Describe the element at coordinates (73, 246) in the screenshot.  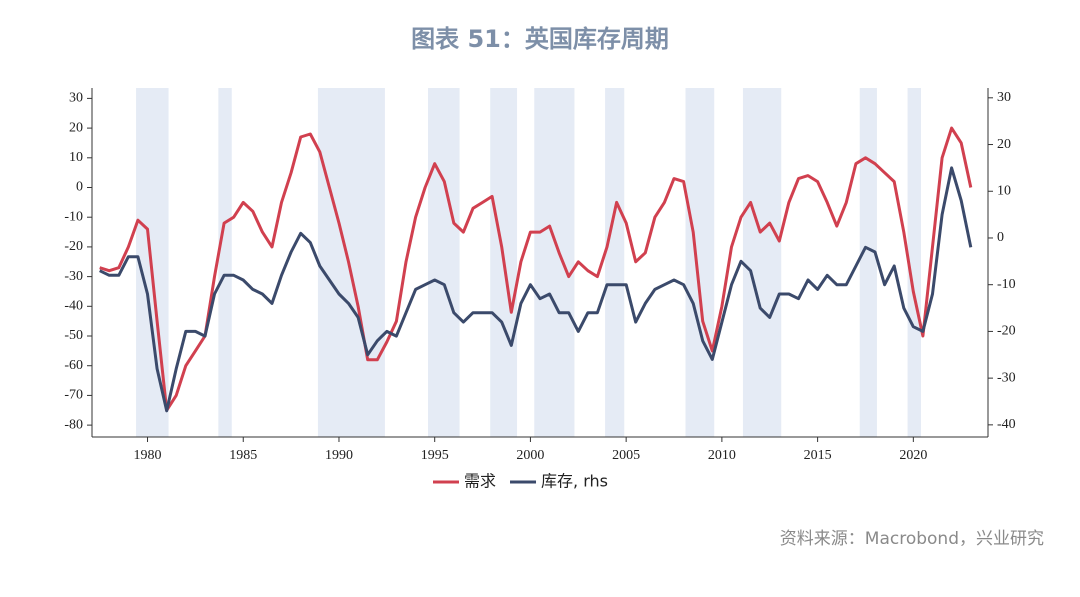
I see `y-tick-label: -20` at that location.